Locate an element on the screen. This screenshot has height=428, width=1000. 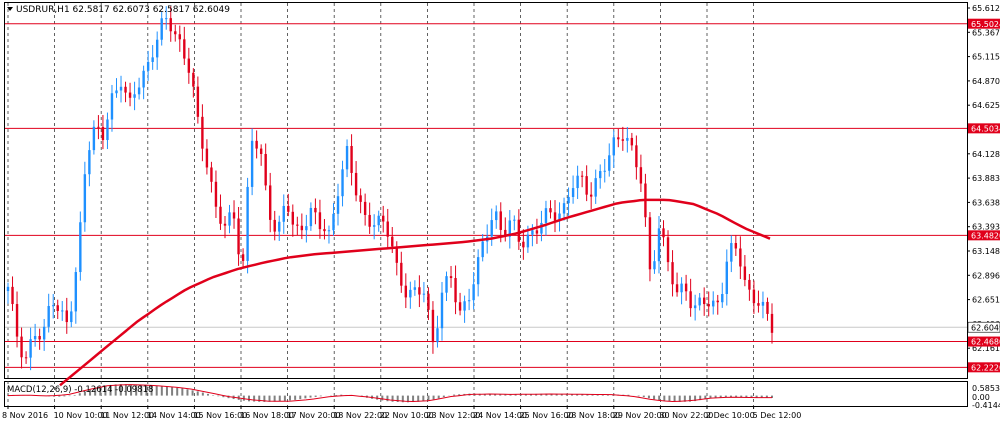
price-tick-label: 63.6380 is located at coordinates (986, 202).